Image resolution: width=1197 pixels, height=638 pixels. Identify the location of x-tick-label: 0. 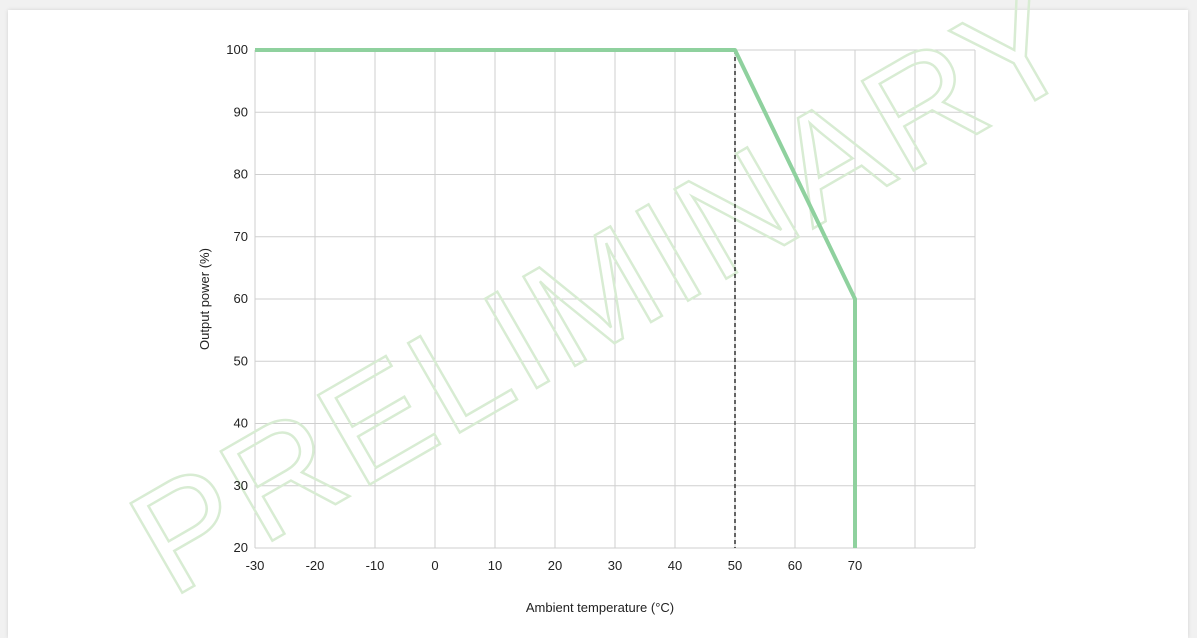
(434, 565).